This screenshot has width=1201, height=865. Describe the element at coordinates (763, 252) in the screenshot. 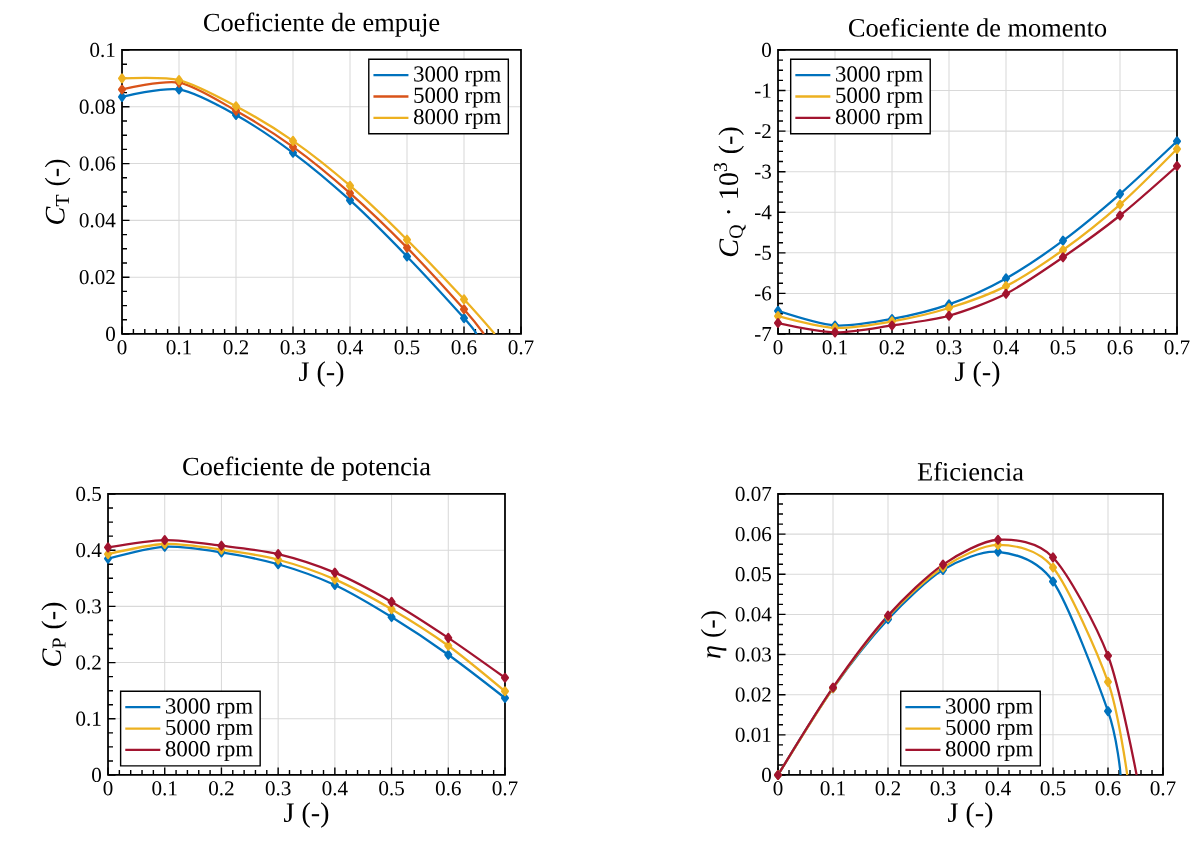

I see `y-tick-label: -5` at that location.